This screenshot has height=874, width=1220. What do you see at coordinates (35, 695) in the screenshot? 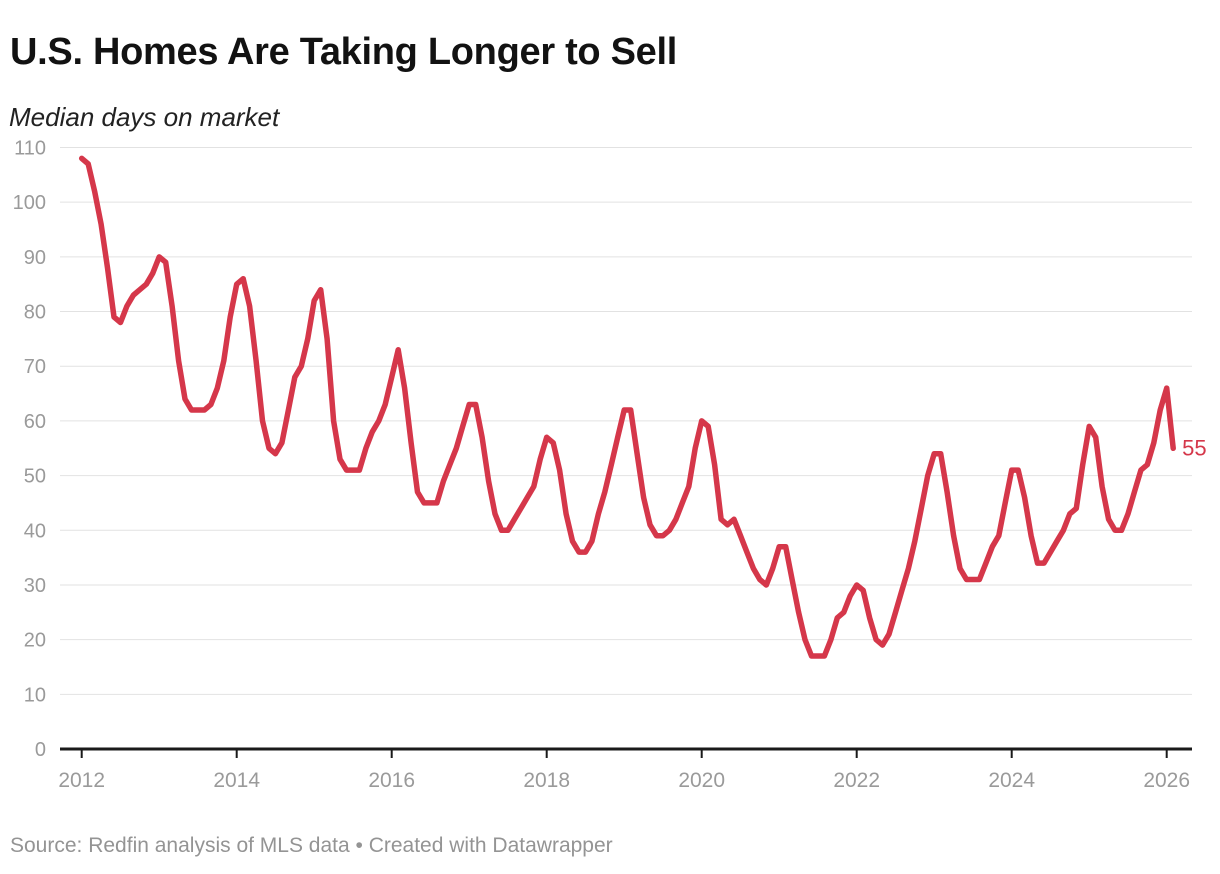
I see `y-tick-label: 10` at bounding box center [35, 695].